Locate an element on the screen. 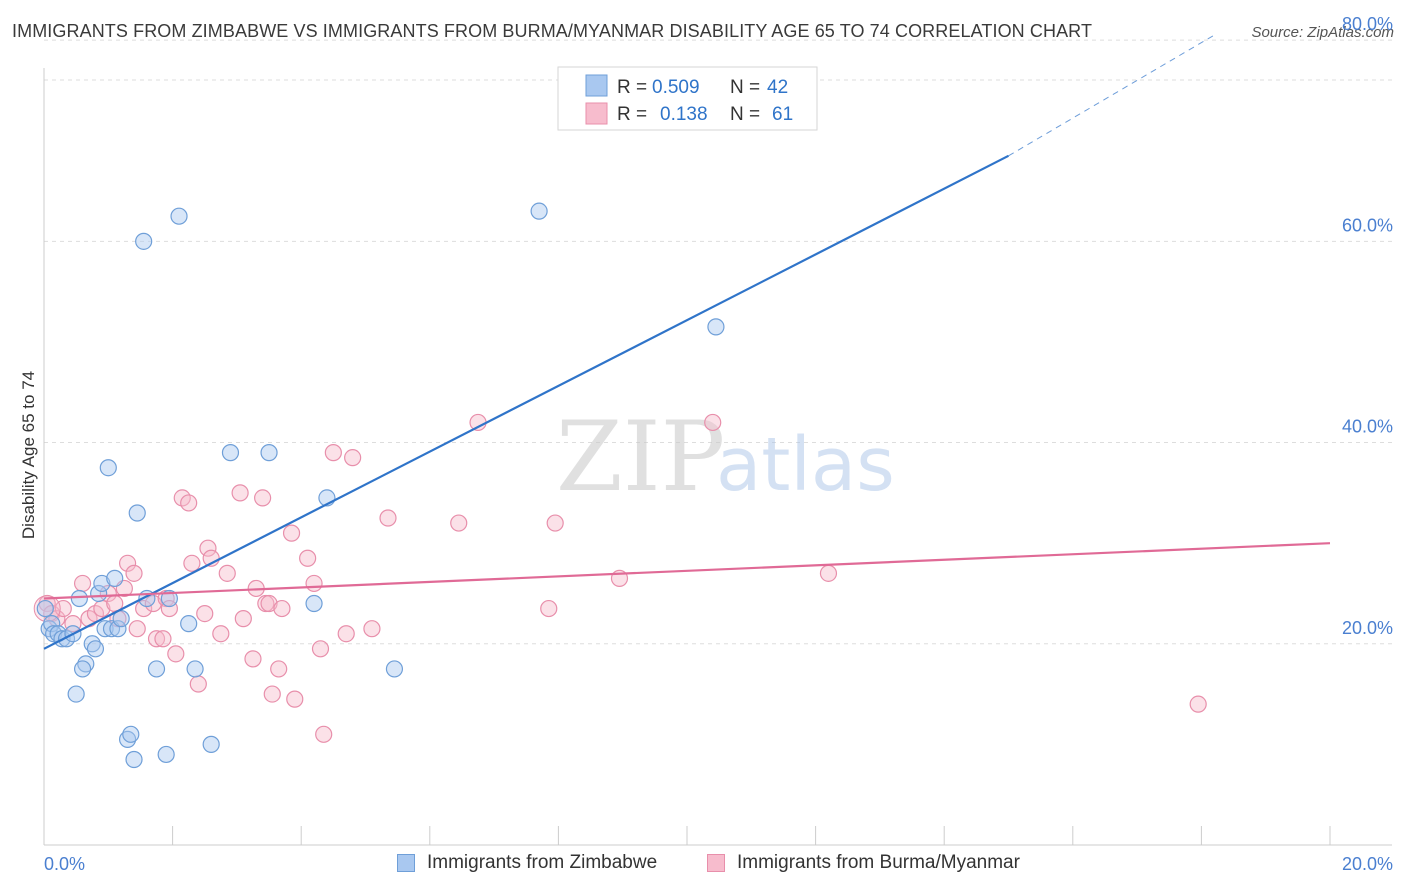  watermark-atlas: atlas is located at coordinates (805, 465).